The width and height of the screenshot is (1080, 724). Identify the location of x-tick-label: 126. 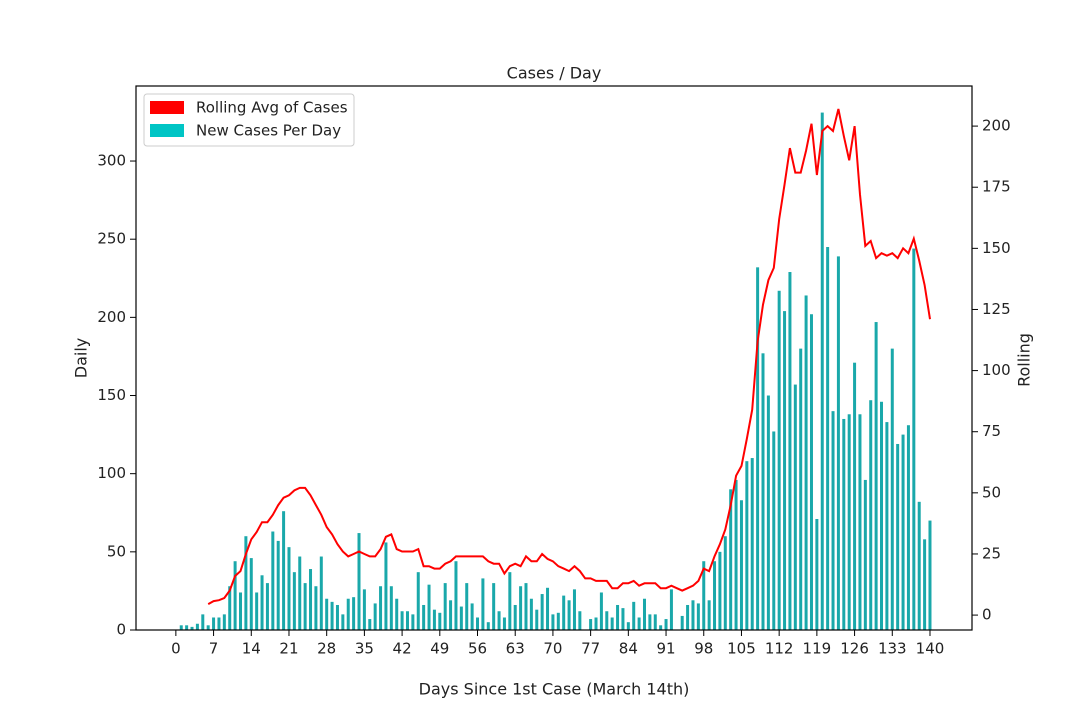
(854, 649).